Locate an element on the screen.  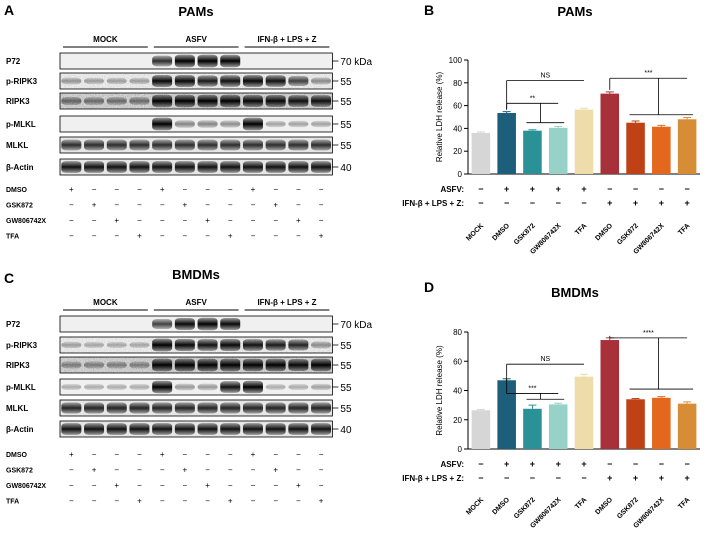
panel-d-letter: D is located at coordinates (429, 287).